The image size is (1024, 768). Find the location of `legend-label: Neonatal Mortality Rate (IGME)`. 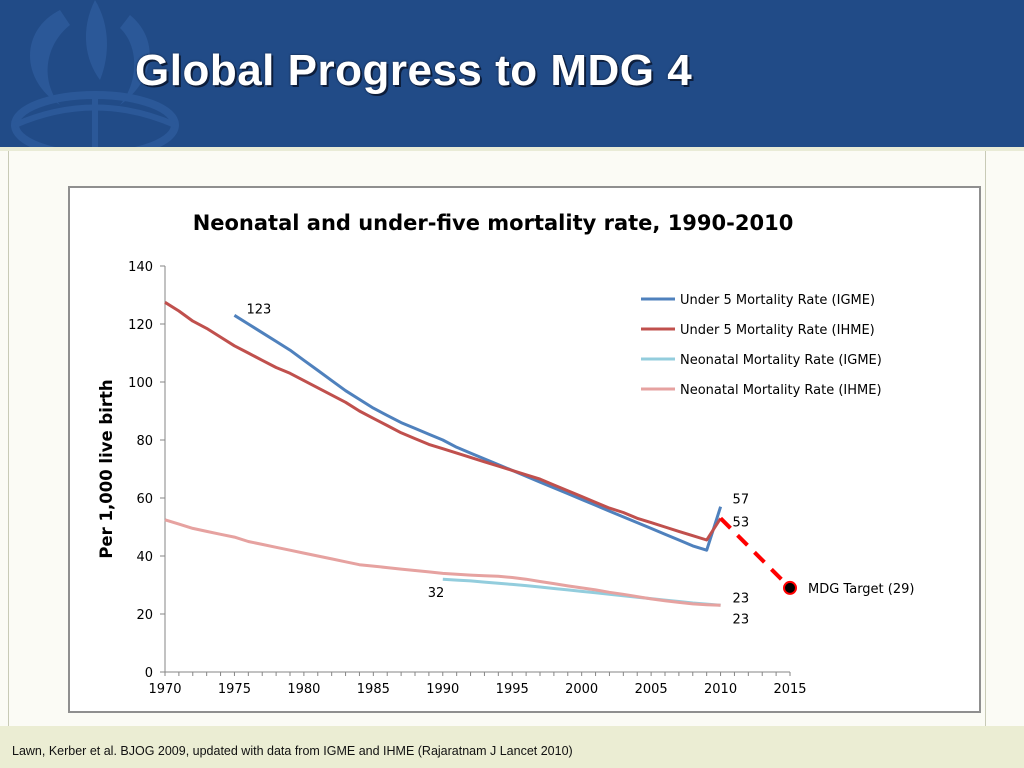

legend-label: Neonatal Mortality Rate (IGME) is located at coordinates (781, 360).